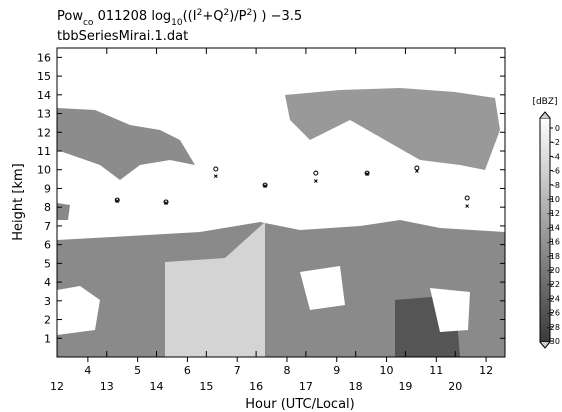 The image size is (562, 412). I want to click on colorbar-tick-label: -12, so click(553, 213).